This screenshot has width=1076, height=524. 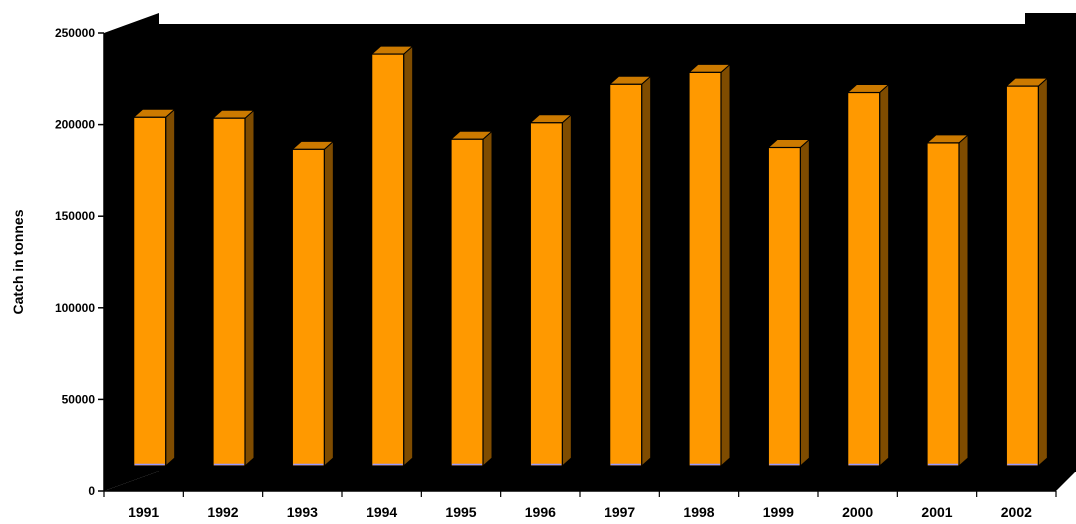 I want to click on x-axis, so click(x=580, y=493).